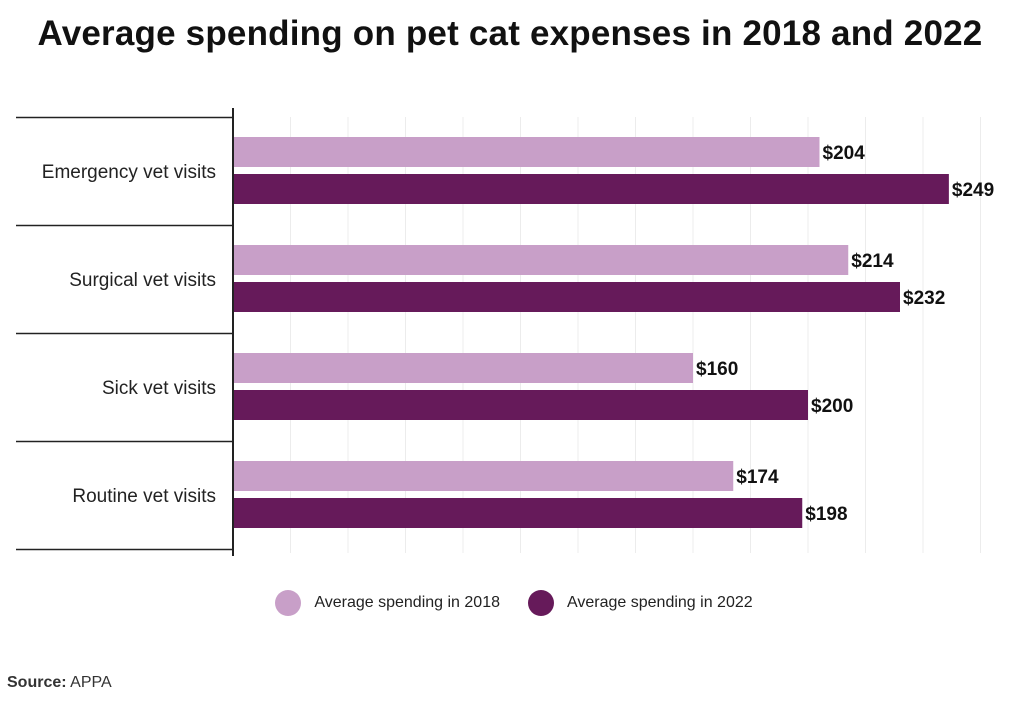  Describe the element at coordinates (124, 333) in the screenshot. I see `category-separators` at that location.